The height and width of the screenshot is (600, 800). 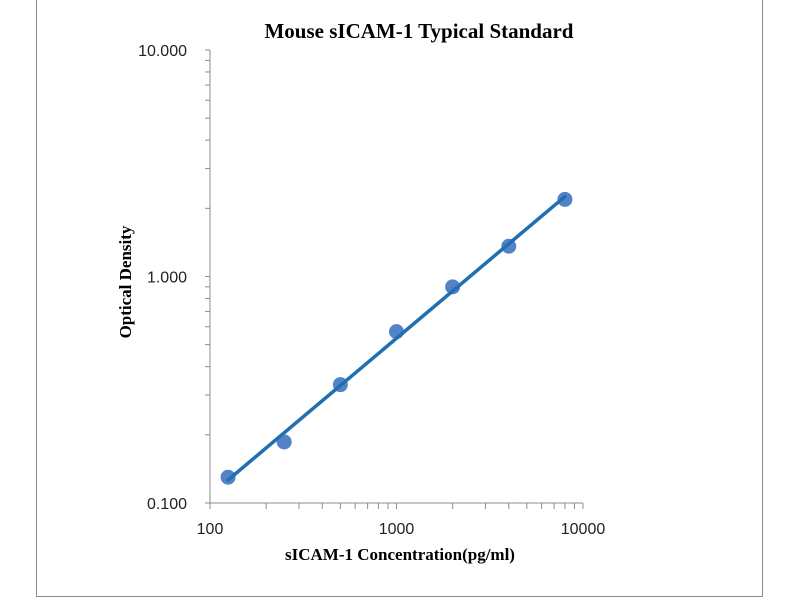 I want to click on y-axis-label: Optical Density, so click(x=125, y=281).